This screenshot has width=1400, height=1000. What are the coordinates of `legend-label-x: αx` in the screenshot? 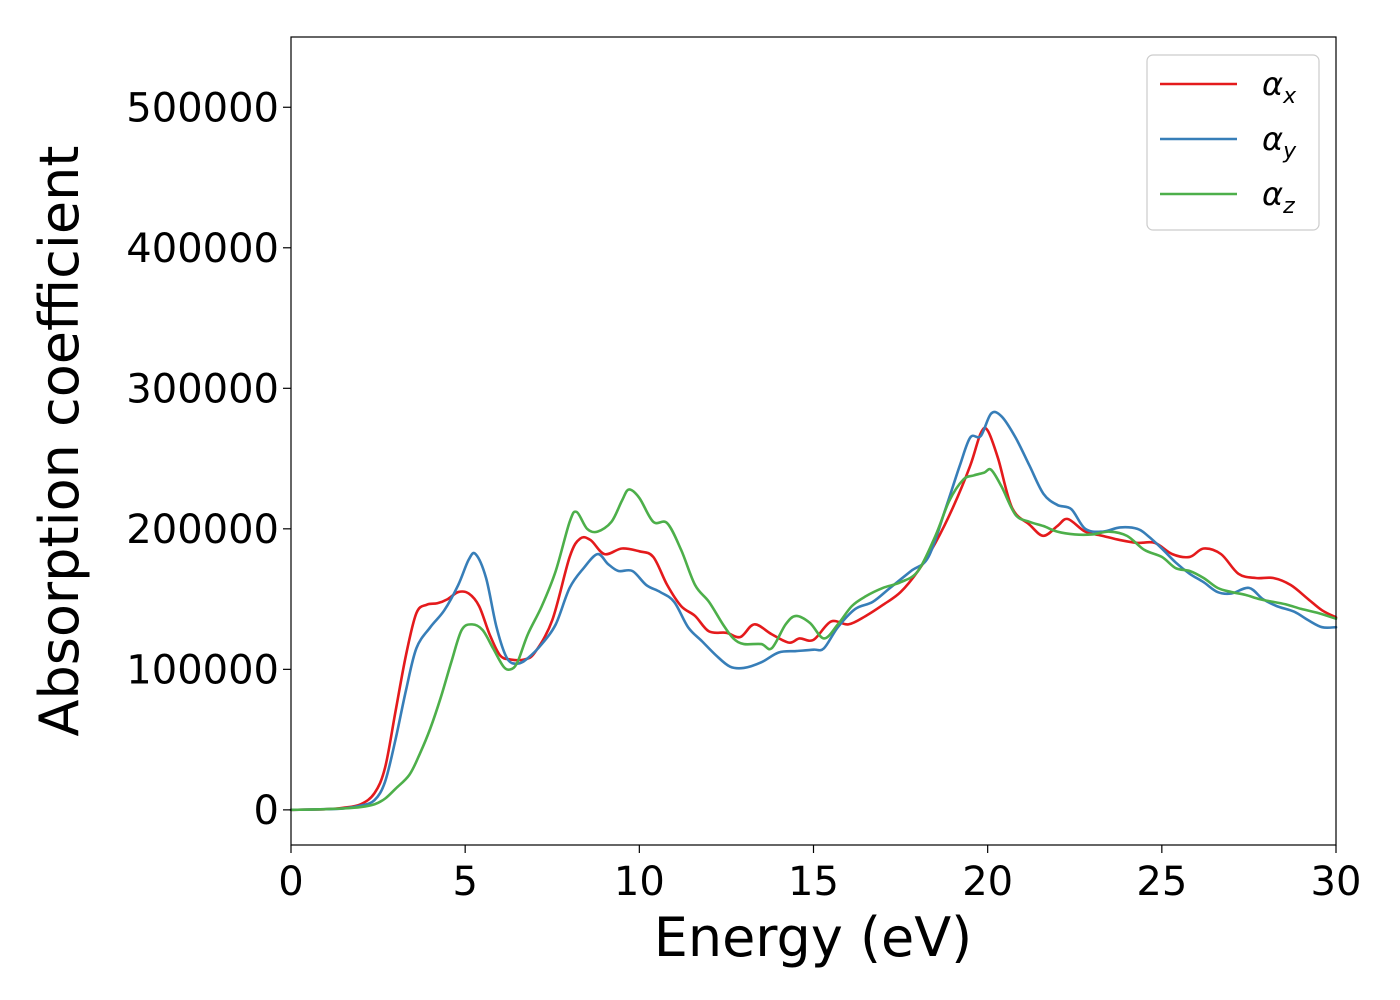 It's located at (1279, 87).